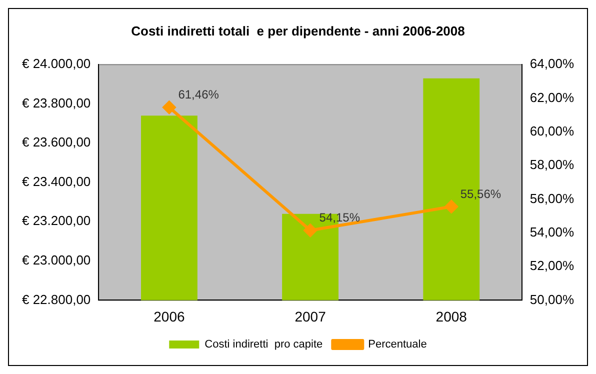 The width and height of the screenshot is (596, 374). Describe the element at coordinates (56, 64) in the screenshot. I see `y-tick-label: € 24.000,00` at that location.